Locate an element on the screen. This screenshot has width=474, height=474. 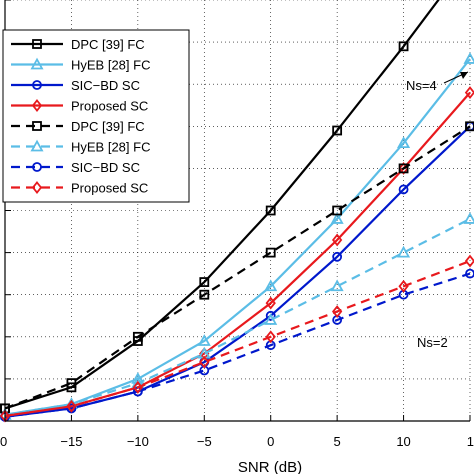
x-tick-label: 5 is located at coordinates (337, 441).